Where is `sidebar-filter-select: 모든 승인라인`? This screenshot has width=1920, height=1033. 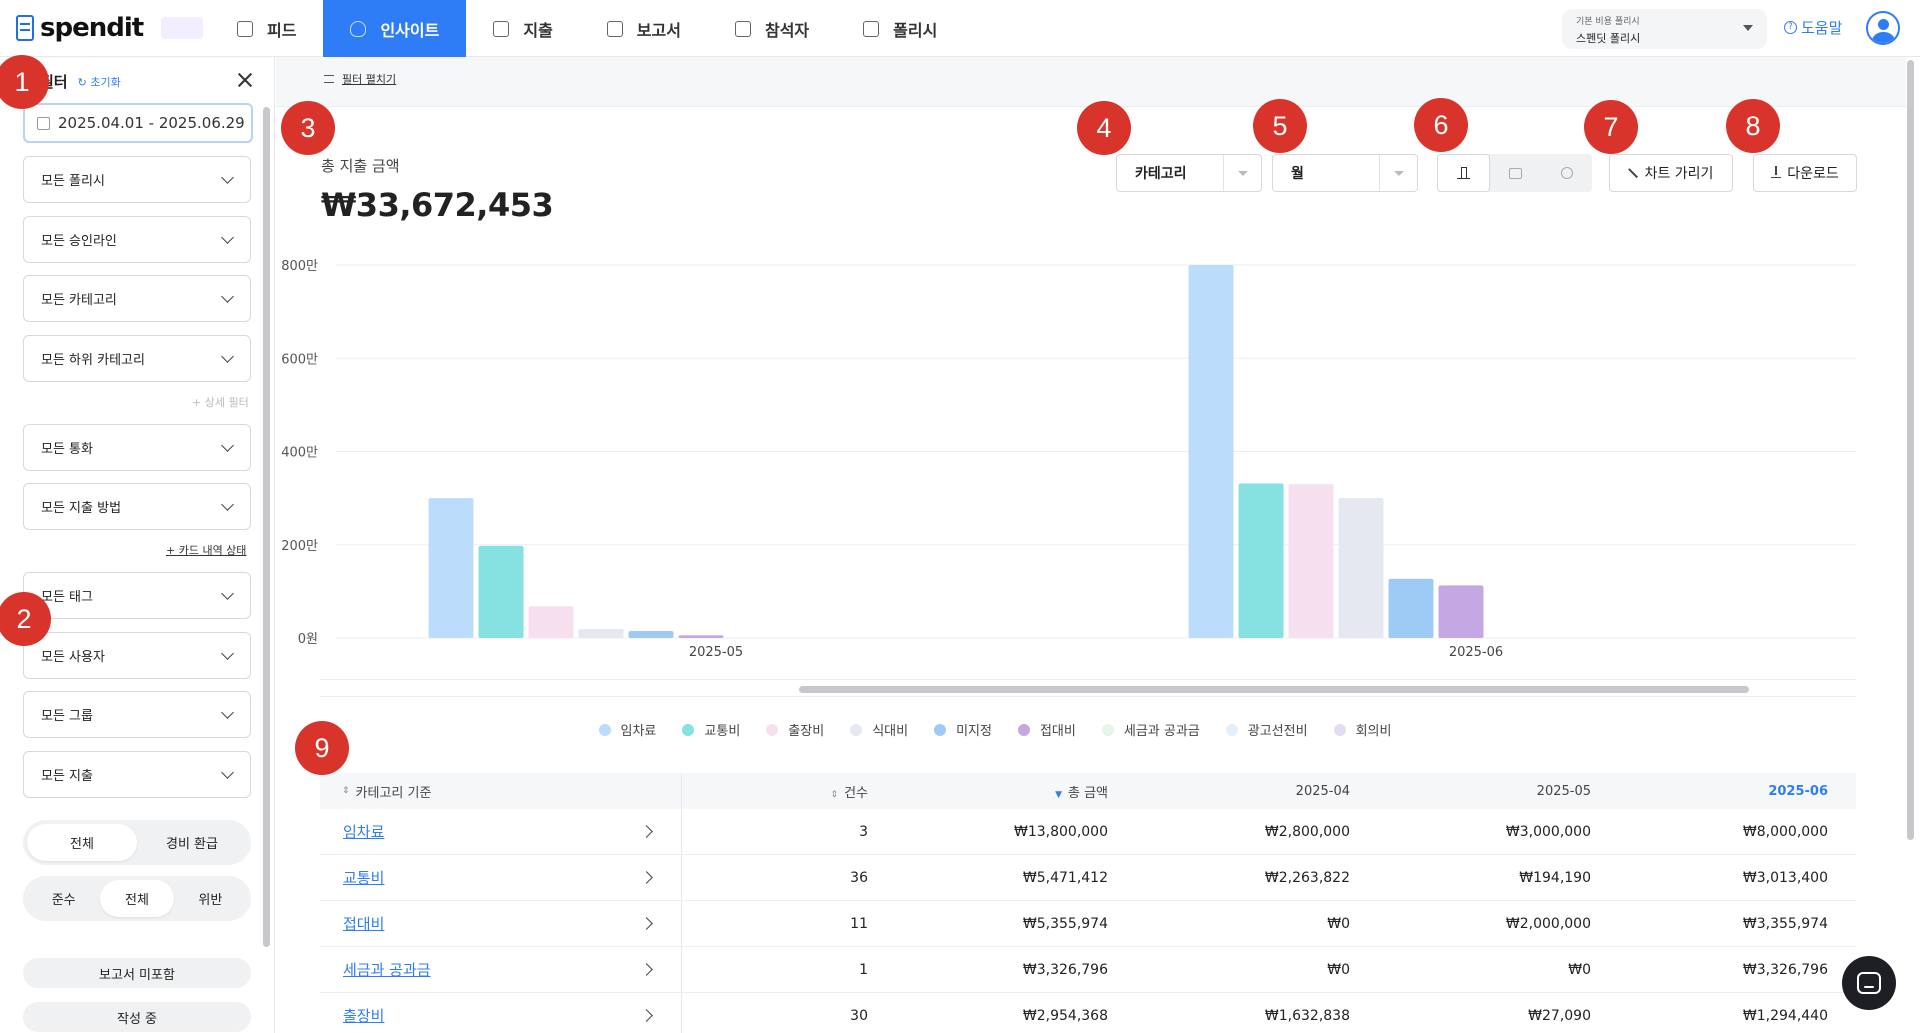
sidebar-filter-select: 모든 승인라인 is located at coordinates (137, 239).